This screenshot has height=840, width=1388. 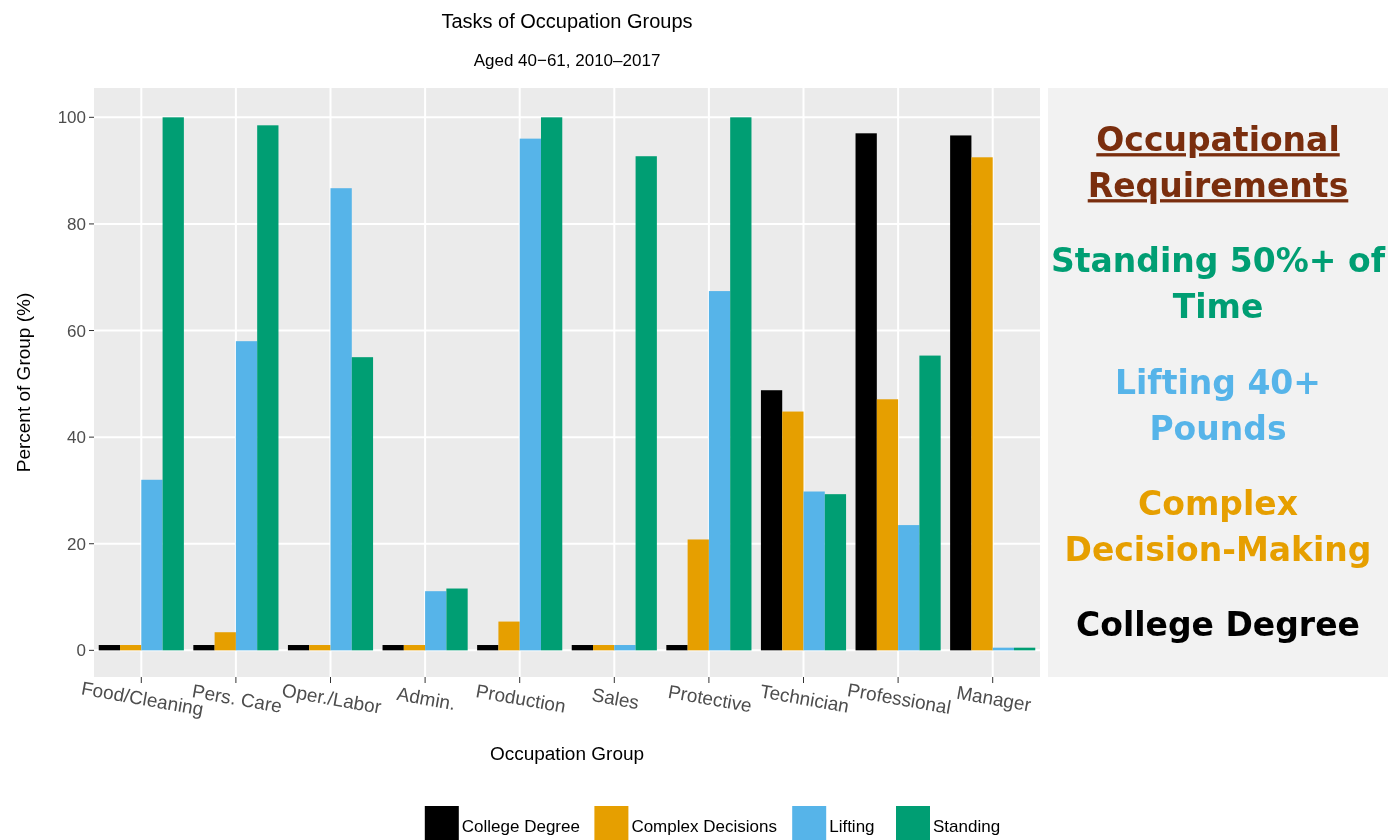 What do you see at coordinates (23, 382) in the screenshot?
I see `y-axis-title: Percent of Group (%)` at bounding box center [23, 382].